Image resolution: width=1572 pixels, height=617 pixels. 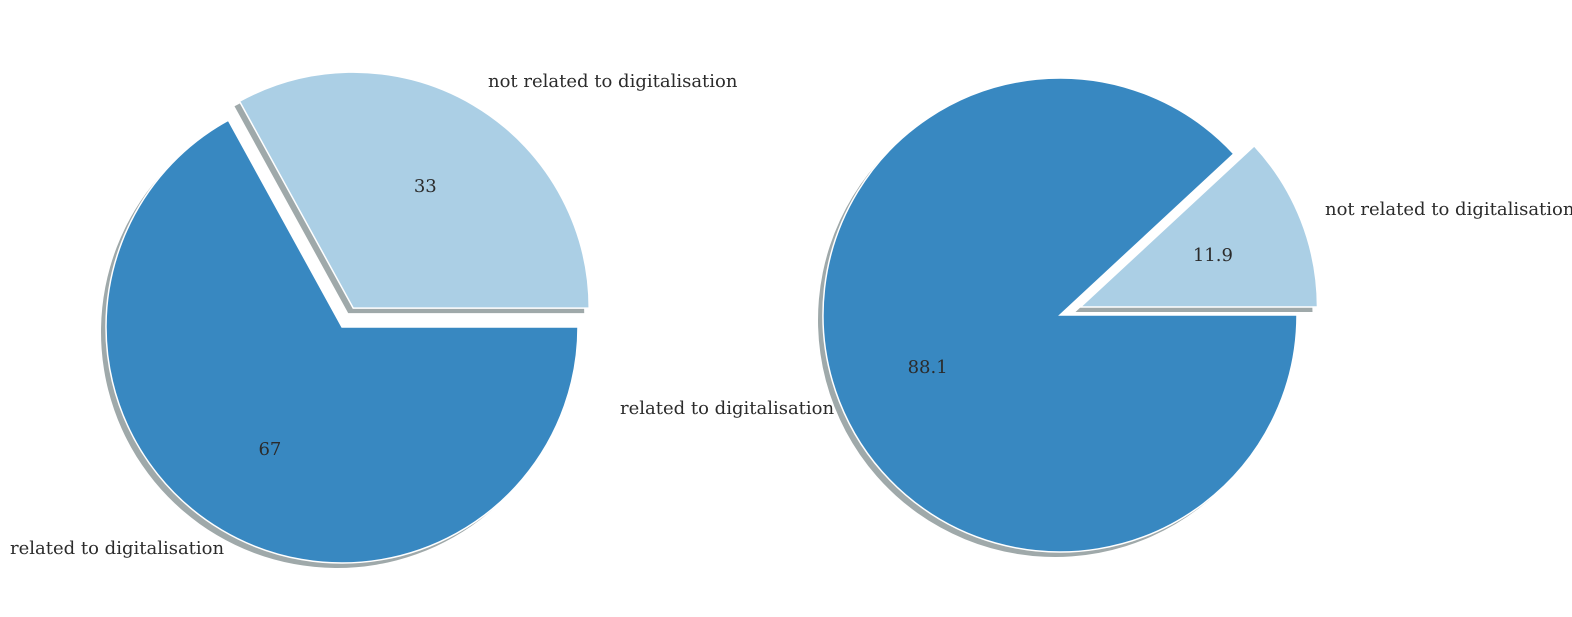 What do you see at coordinates (1213, 255) in the screenshot?
I see `pie-value-label: 11.9` at bounding box center [1213, 255].